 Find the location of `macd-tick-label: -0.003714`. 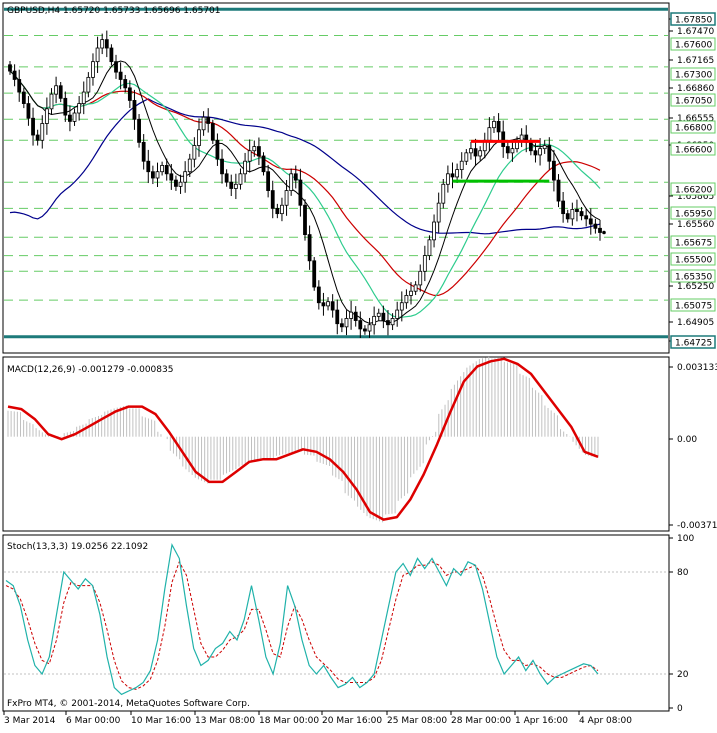

macd-tick-label: -0.003714 is located at coordinates (697, 526).